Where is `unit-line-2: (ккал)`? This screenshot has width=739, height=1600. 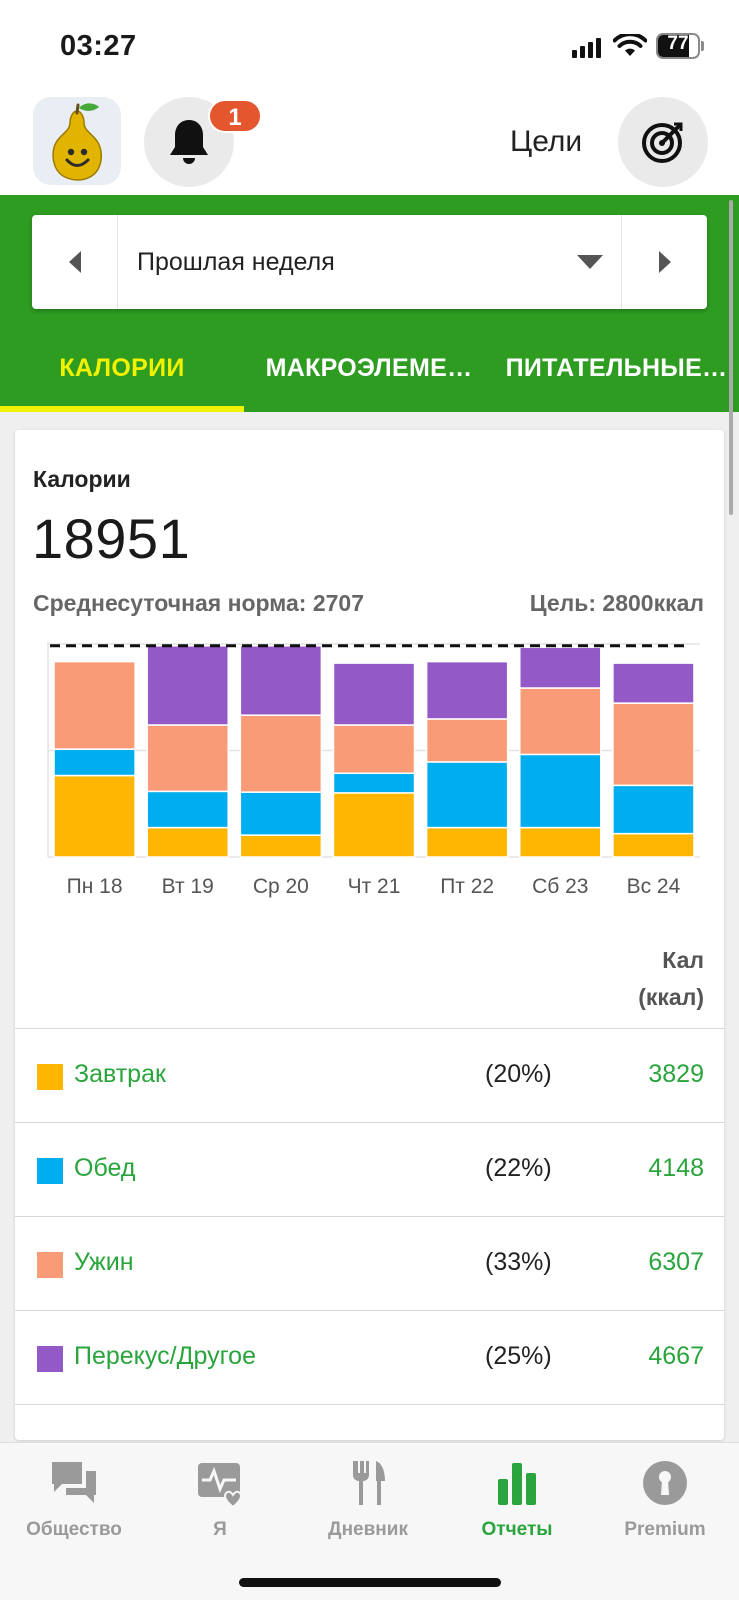
unit-line-2: (ккал) is located at coordinates (671, 997).